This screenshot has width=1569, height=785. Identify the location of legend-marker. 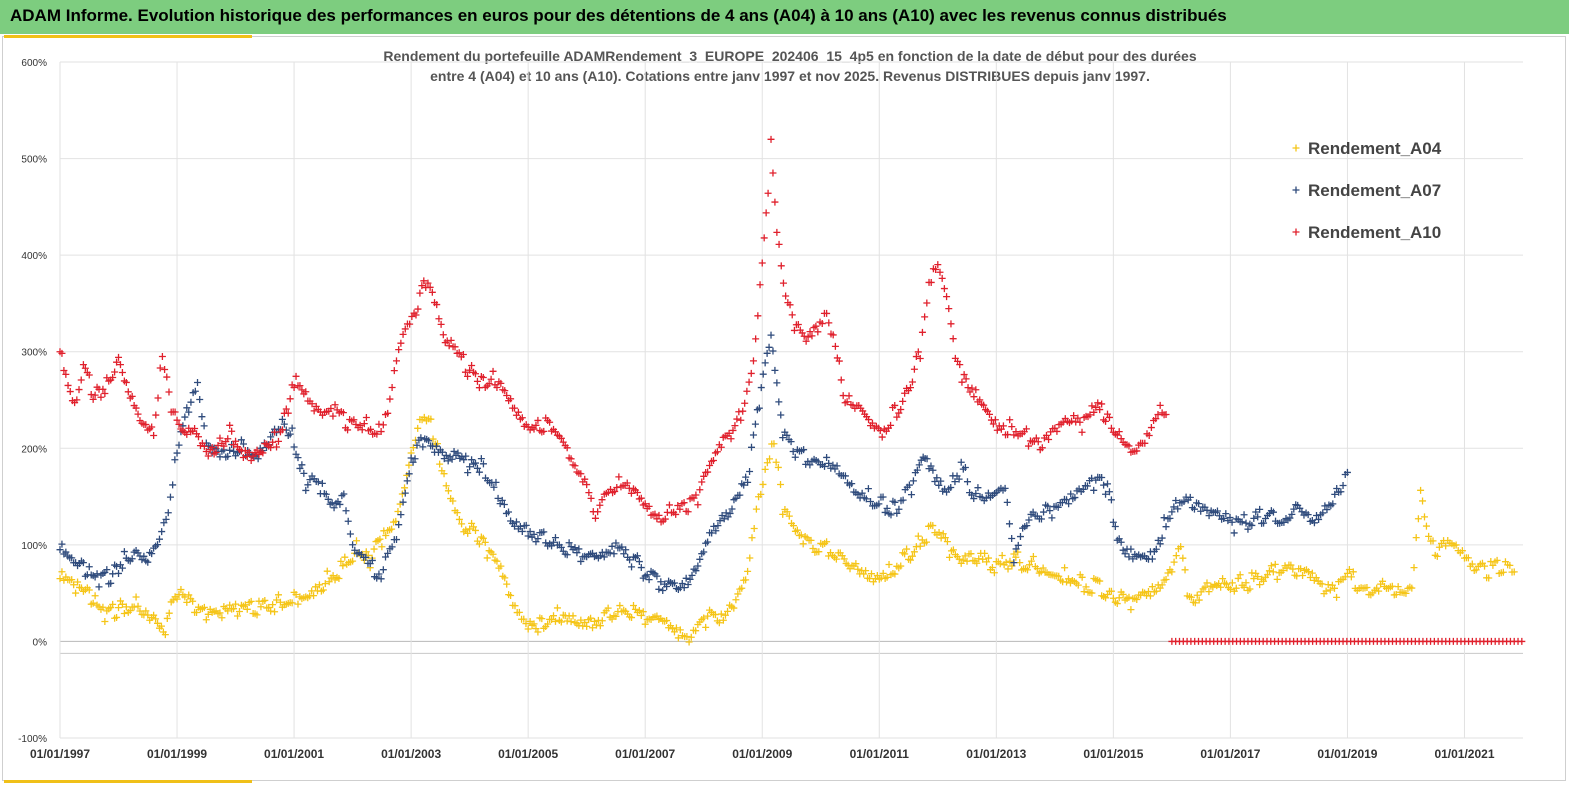
(1296, 232).